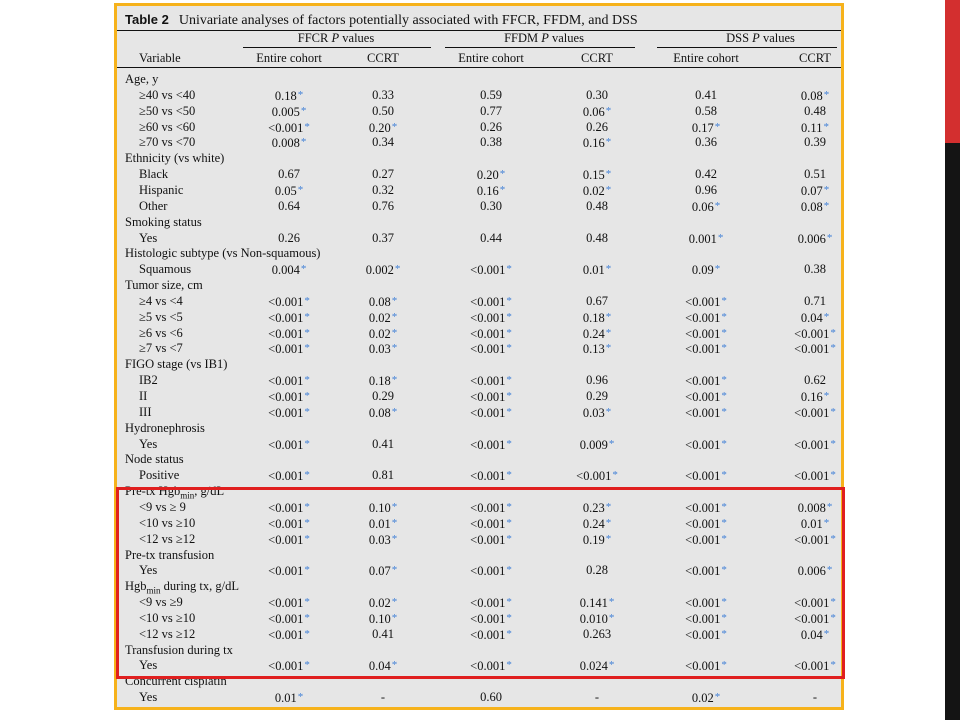  Describe the element at coordinates (597, 618) in the screenshot. I see `p-value-cell: 0.010*` at that location.